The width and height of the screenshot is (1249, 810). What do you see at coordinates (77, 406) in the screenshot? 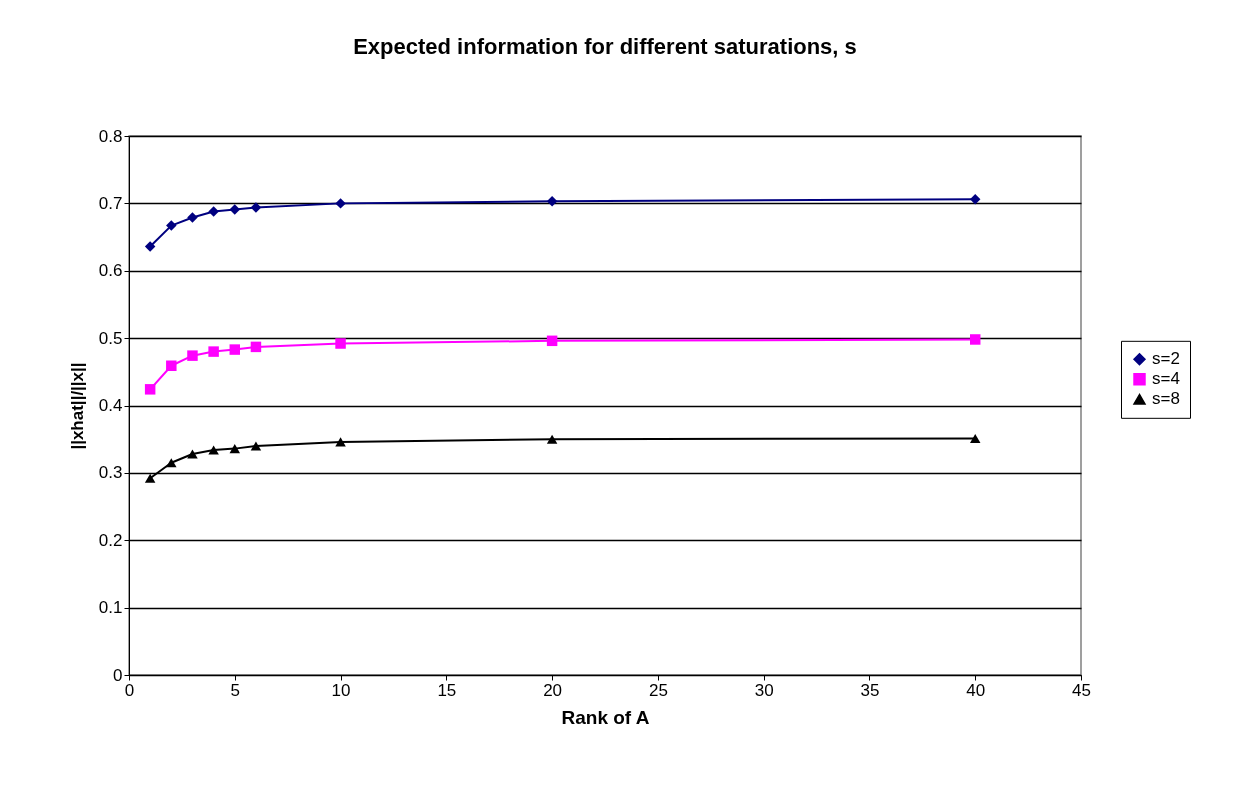
I see `y-axis-title: ||xhat||/||x||` at bounding box center [77, 406].